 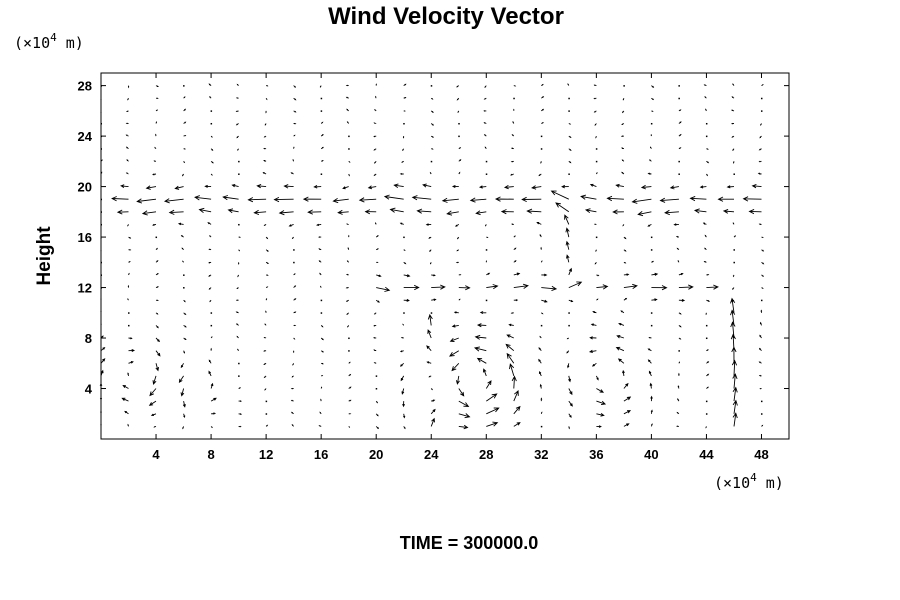 I want to click on y-unit-suffix: m), so click(x=70, y=43).